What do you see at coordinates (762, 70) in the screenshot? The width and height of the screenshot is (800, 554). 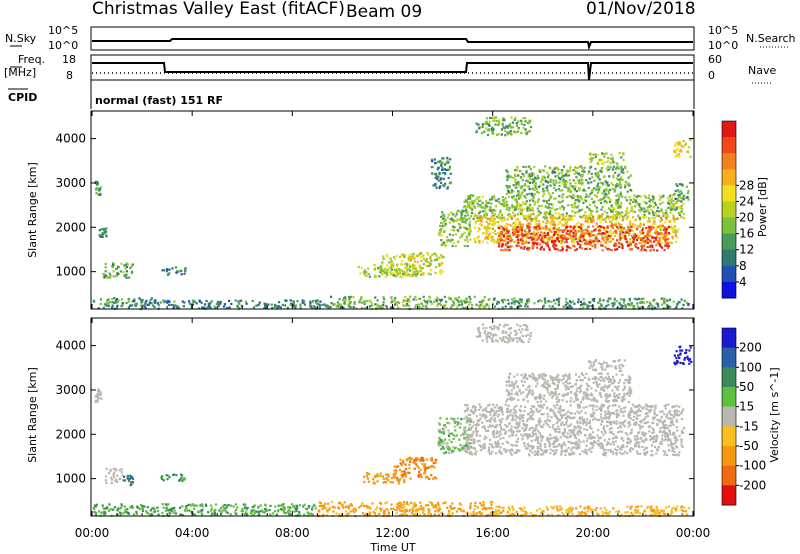 I see `nave-label: Nave` at bounding box center [762, 70].